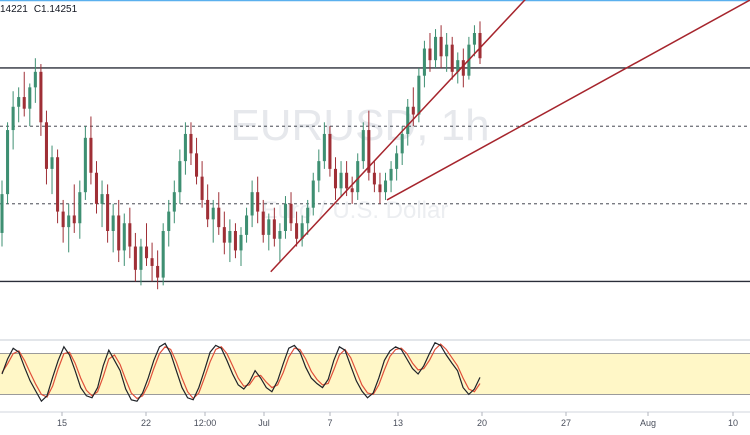 Image resolution: width=750 pixels, height=435 pixels. What do you see at coordinates (62, 423) in the screenshot?
I see `x-tick-label: 15` at bounding box center [62, 423].